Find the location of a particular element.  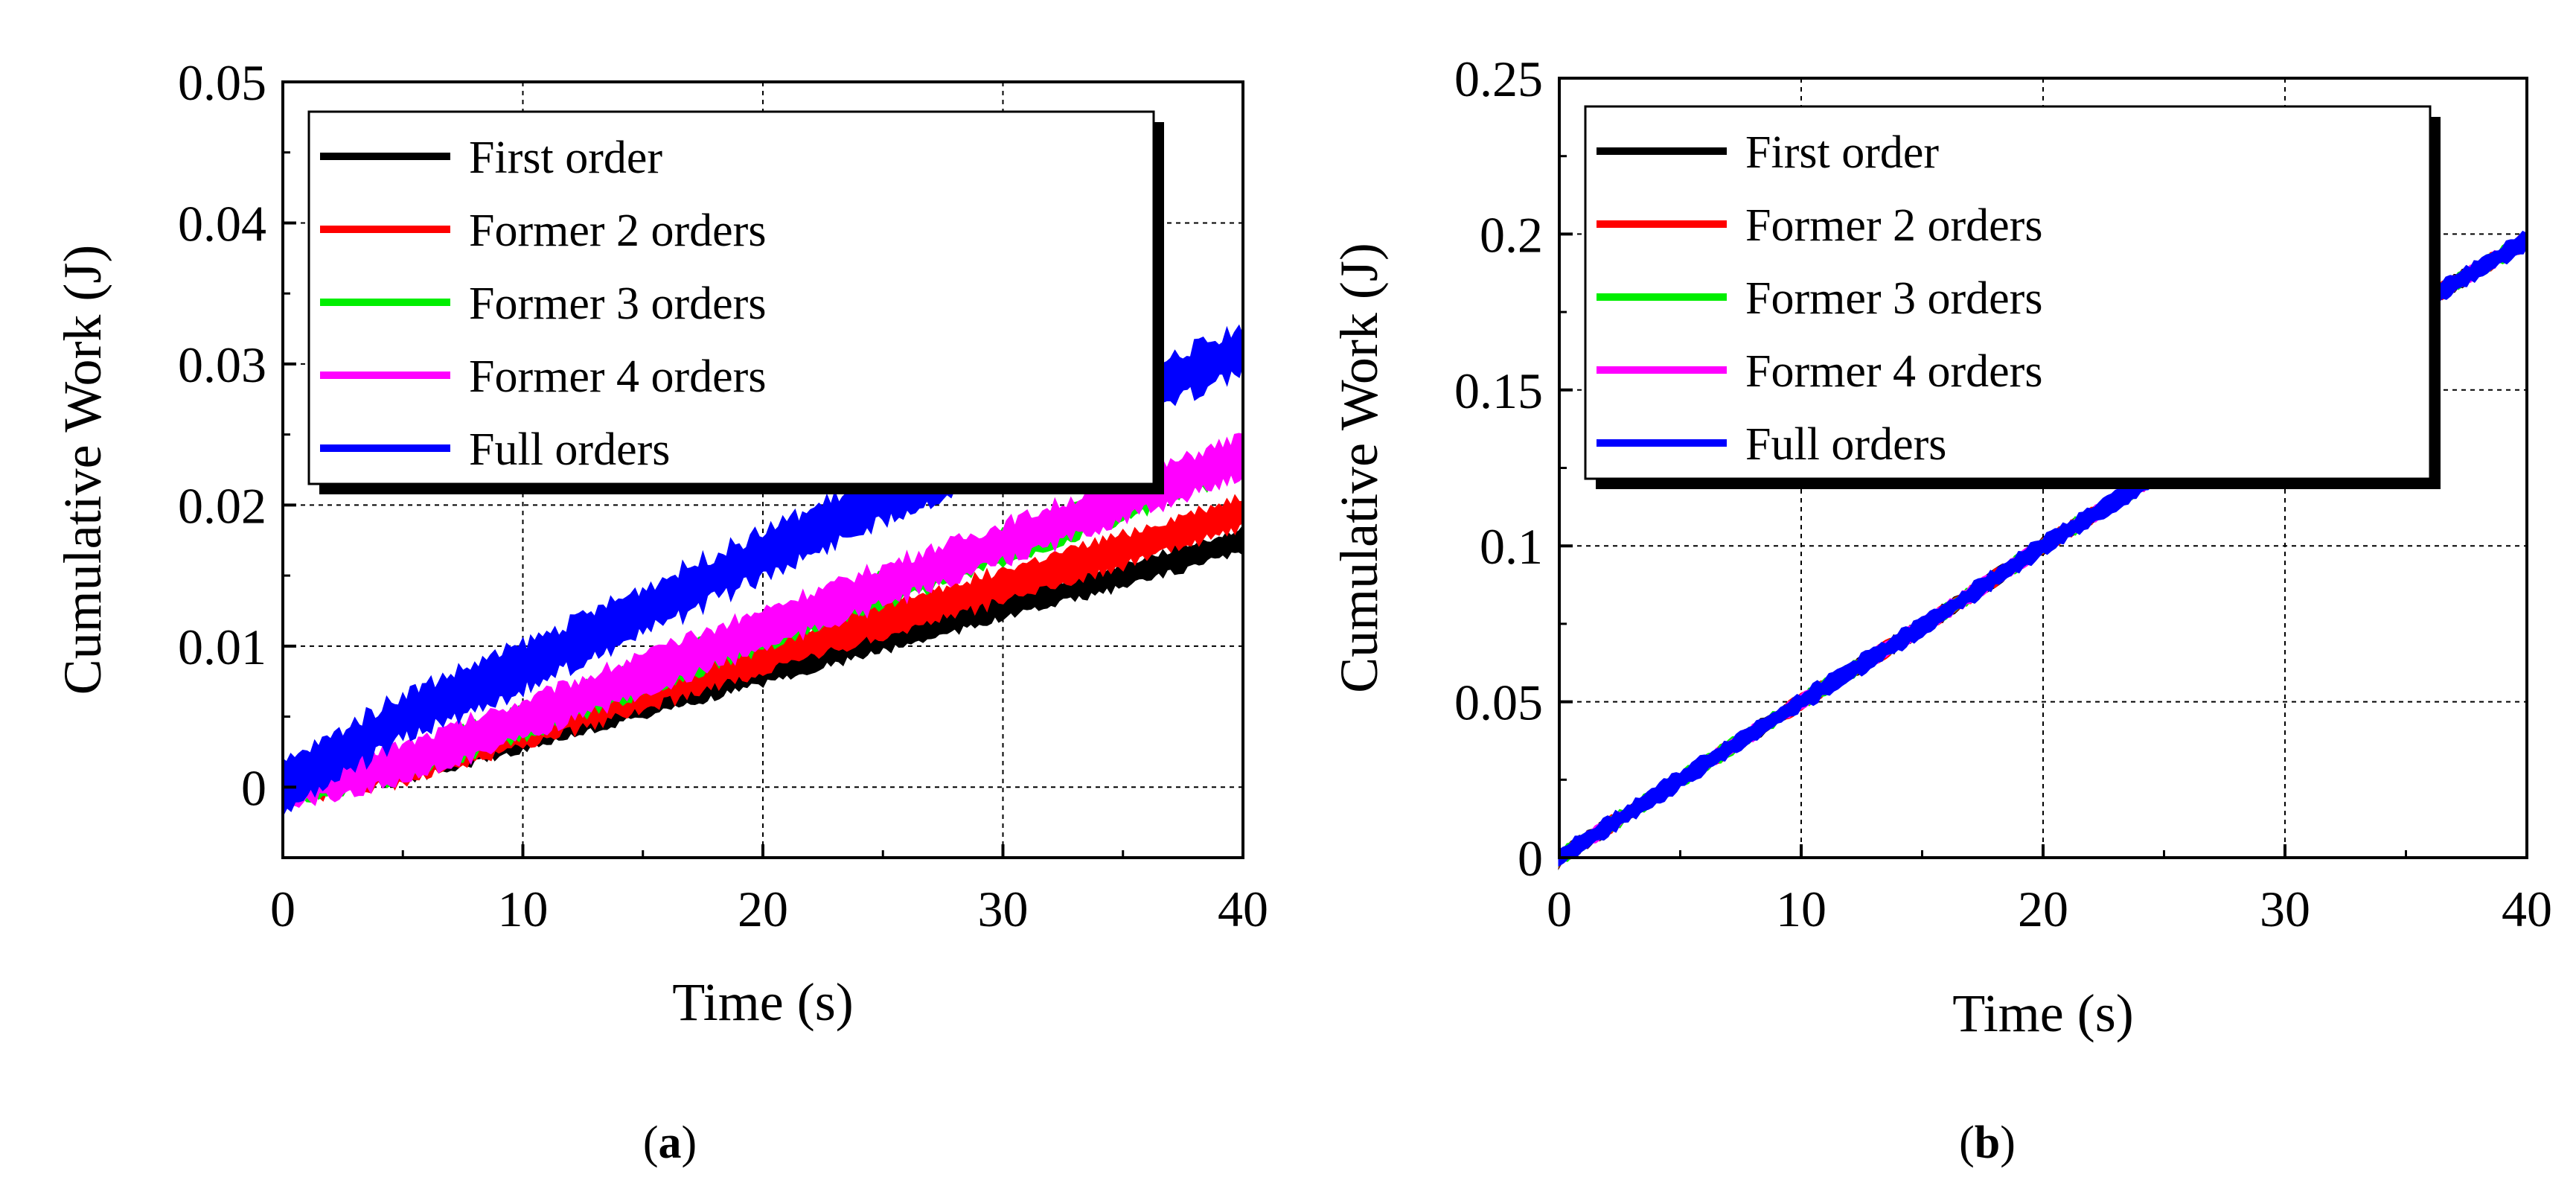

panel-letter-a: a is located at coordinates (670, 1143).